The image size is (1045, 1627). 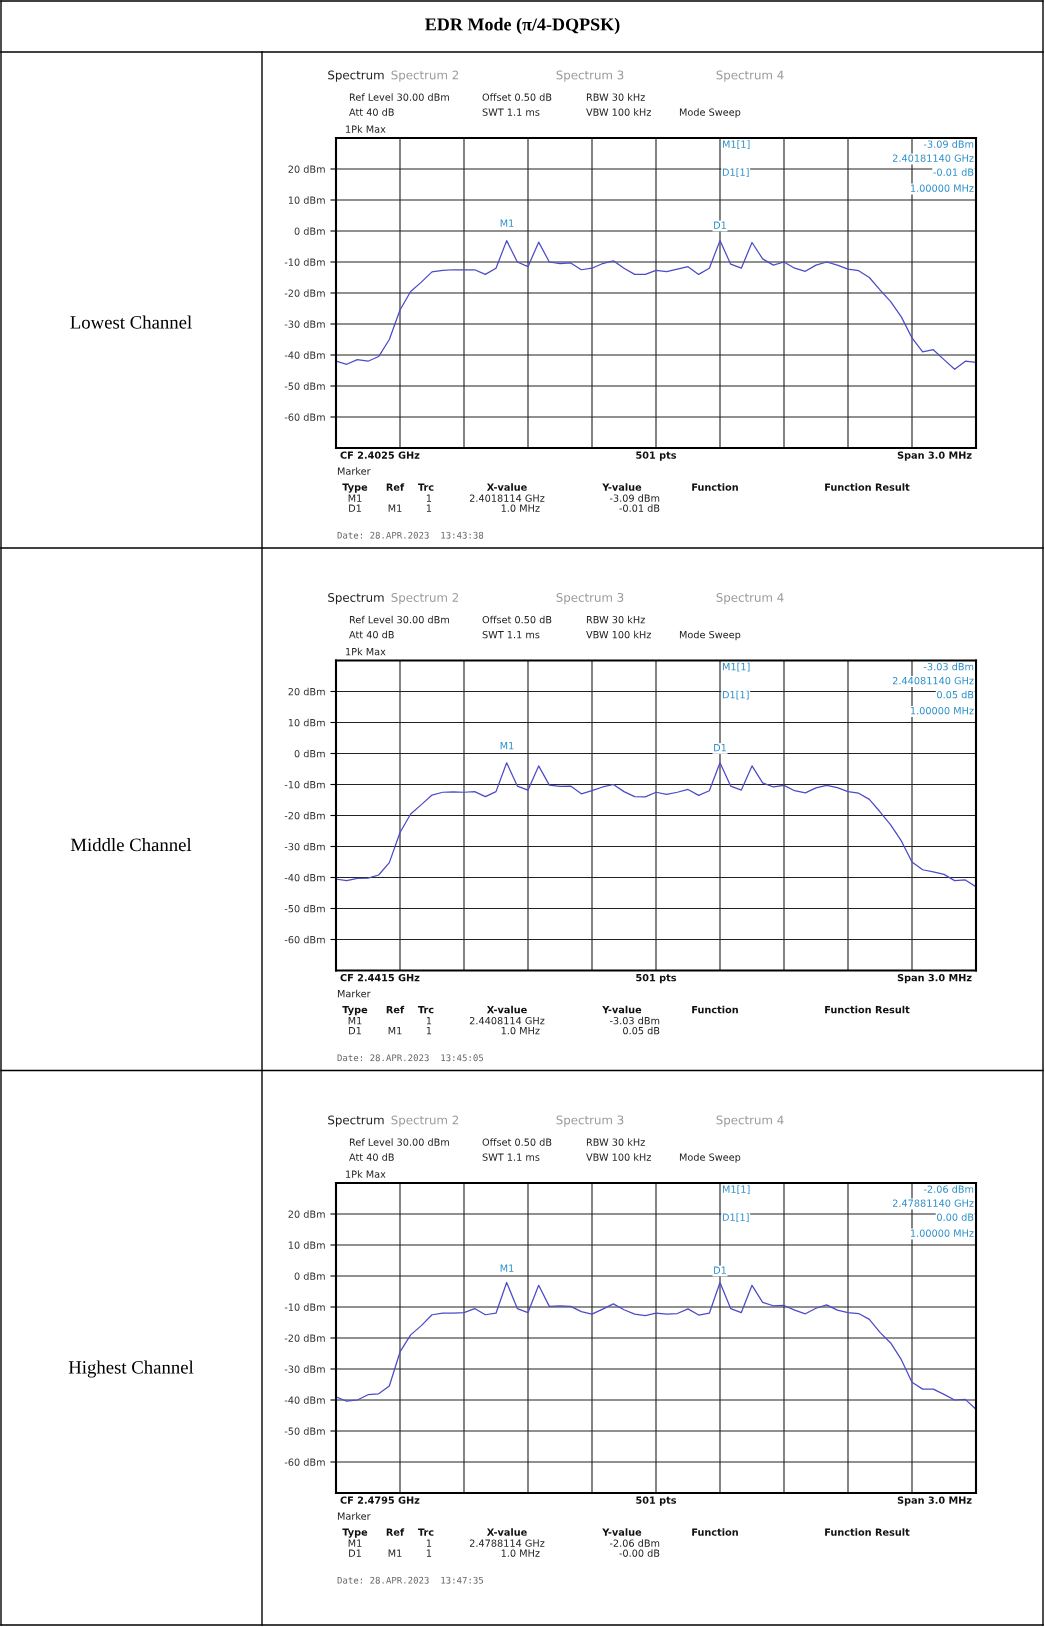 What do you see at coordinates (507, 1543) in the screenshot?
I see `text: 2.4788114 GHz` at bounding box center [507, 1543].